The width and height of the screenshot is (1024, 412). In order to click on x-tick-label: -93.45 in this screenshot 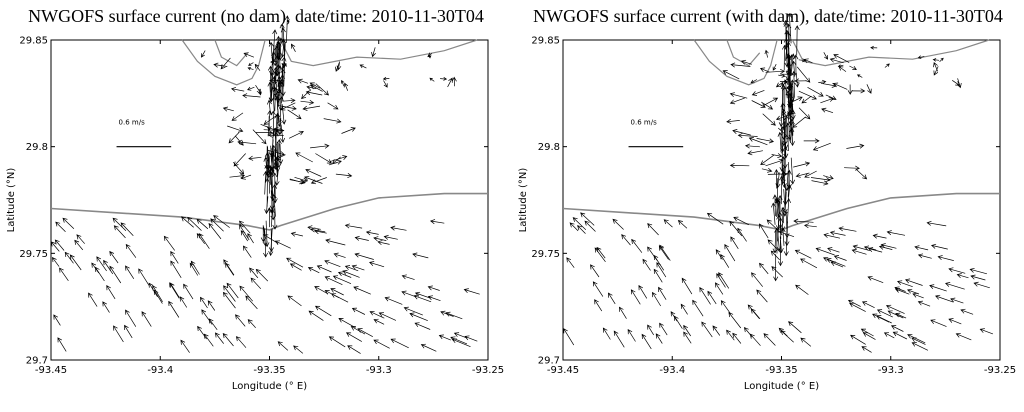, I will do `click(563, 370)`.